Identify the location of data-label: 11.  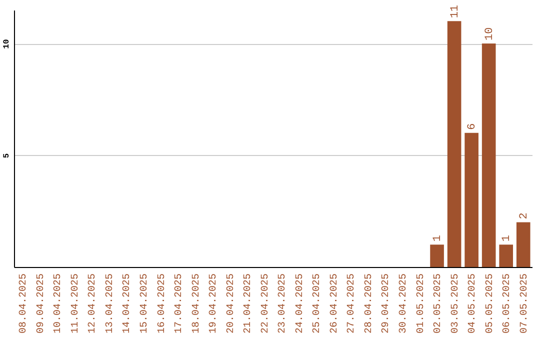
(455, 11).